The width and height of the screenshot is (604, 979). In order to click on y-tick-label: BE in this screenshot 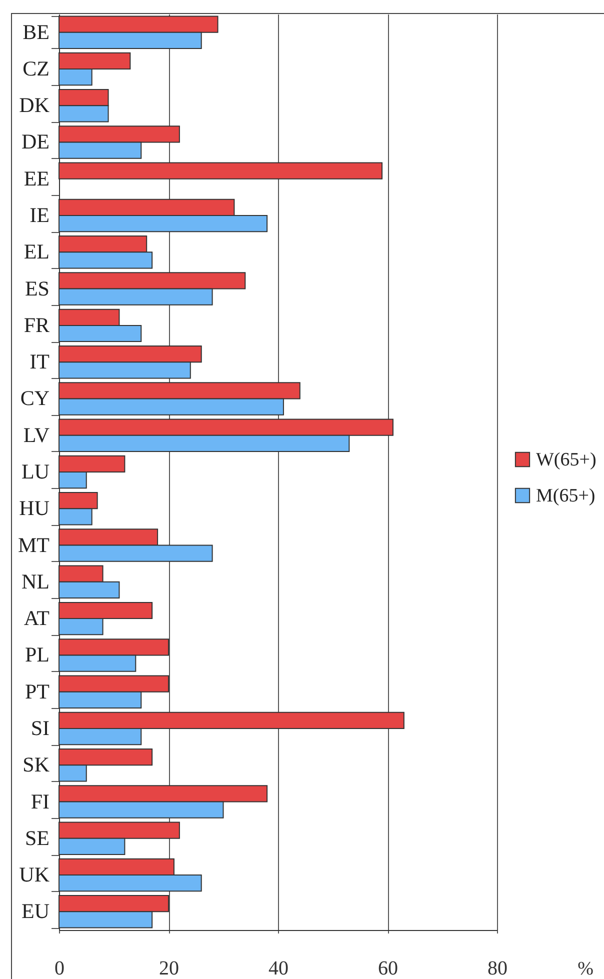, I will do `click(36, 32)`.